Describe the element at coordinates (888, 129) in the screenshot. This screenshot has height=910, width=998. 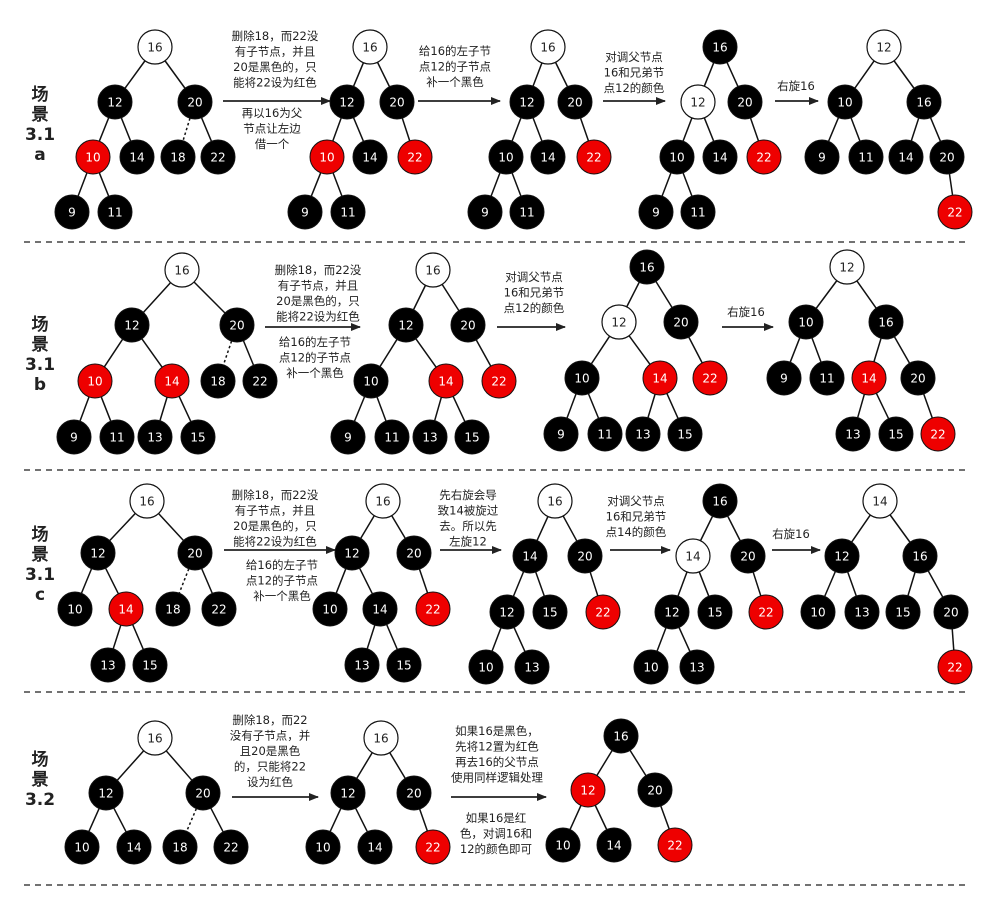
I see `tree: 12 10 16 9 11 14 20 22` at that location.